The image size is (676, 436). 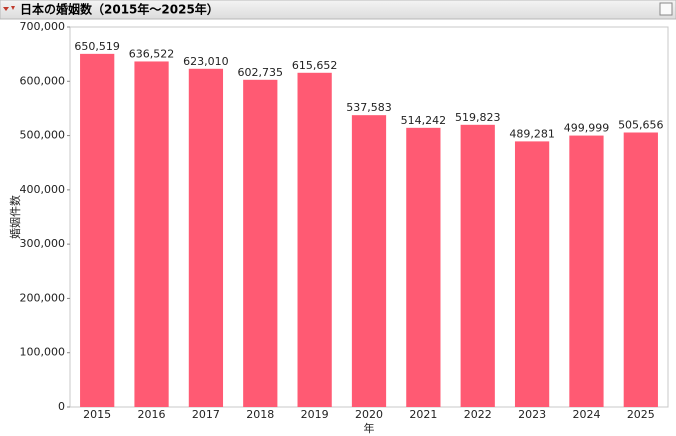 What do you see at coordinates (152, 414) in the screenshot?
I see `x-tick-label: 2016` at bounding box center [152, 414].